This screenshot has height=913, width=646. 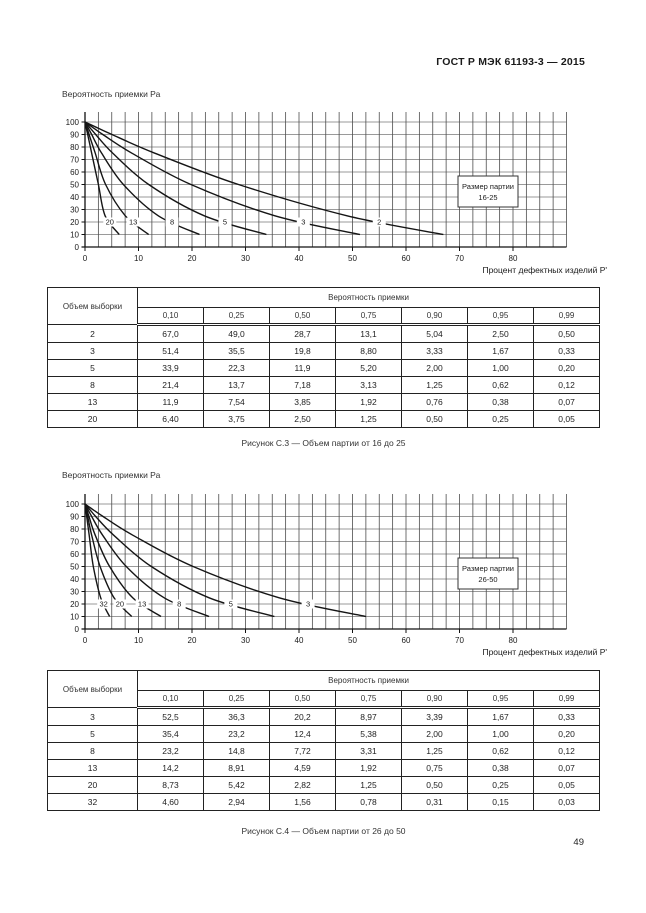 I want to click on percent-defective-cell: 20,2, so click(x=302, y=716).